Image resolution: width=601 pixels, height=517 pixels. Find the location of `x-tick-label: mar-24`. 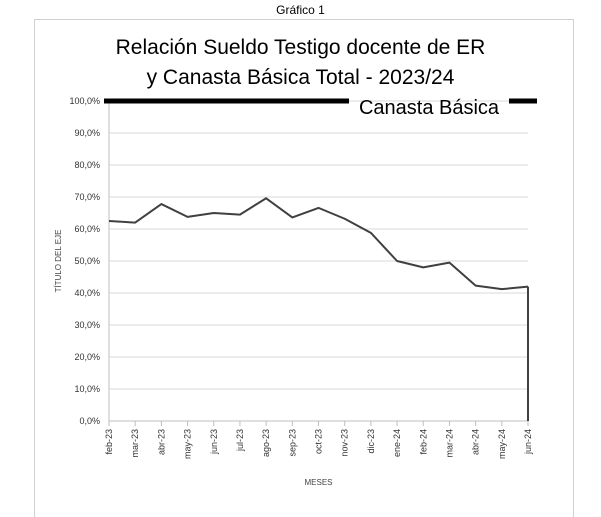

x-tick-label: mar-24 is located at coordinates (449, 443).